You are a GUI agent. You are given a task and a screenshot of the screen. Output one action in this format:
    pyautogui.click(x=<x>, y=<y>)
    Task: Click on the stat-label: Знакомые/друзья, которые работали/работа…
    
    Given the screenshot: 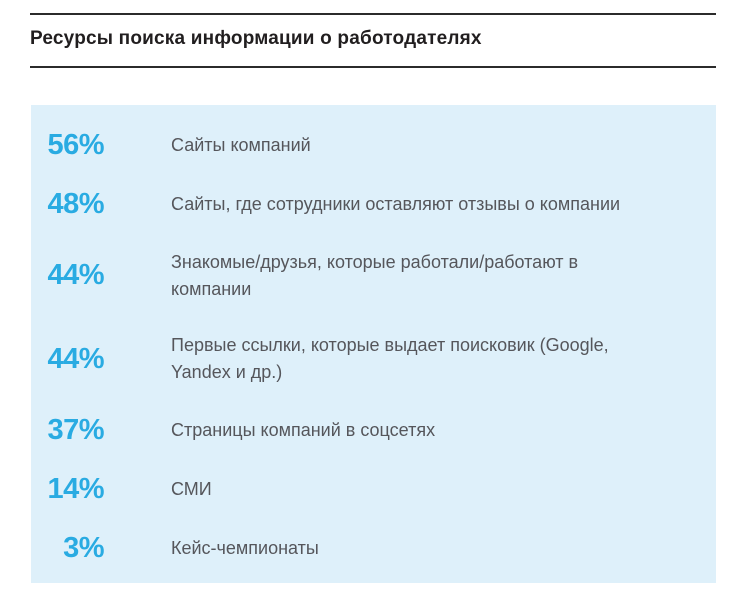 What is the action you would take?
    pyautogui.click(x=375, y=275)
    